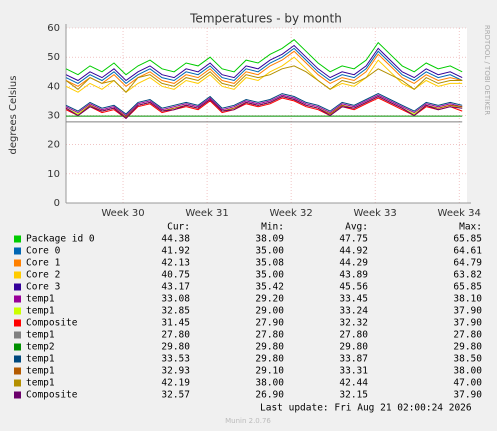  What do you see at coordinates (269, 299) in the screenshot?
I see `legend-stat: 29.20` at bounding box center [269, 299].